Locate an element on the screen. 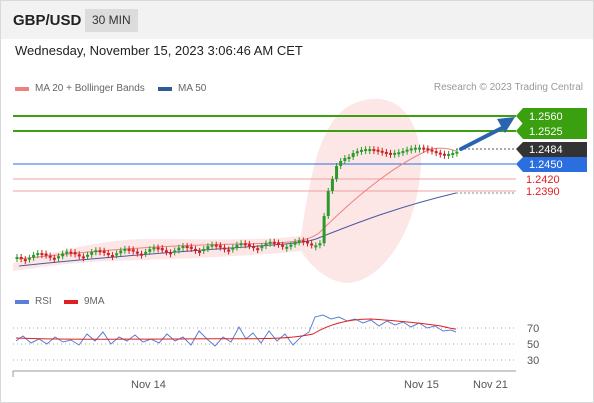 The height and width of the screenshot is (403, 594). forecast-arrow-shaft is located at coordinates (482, 138).